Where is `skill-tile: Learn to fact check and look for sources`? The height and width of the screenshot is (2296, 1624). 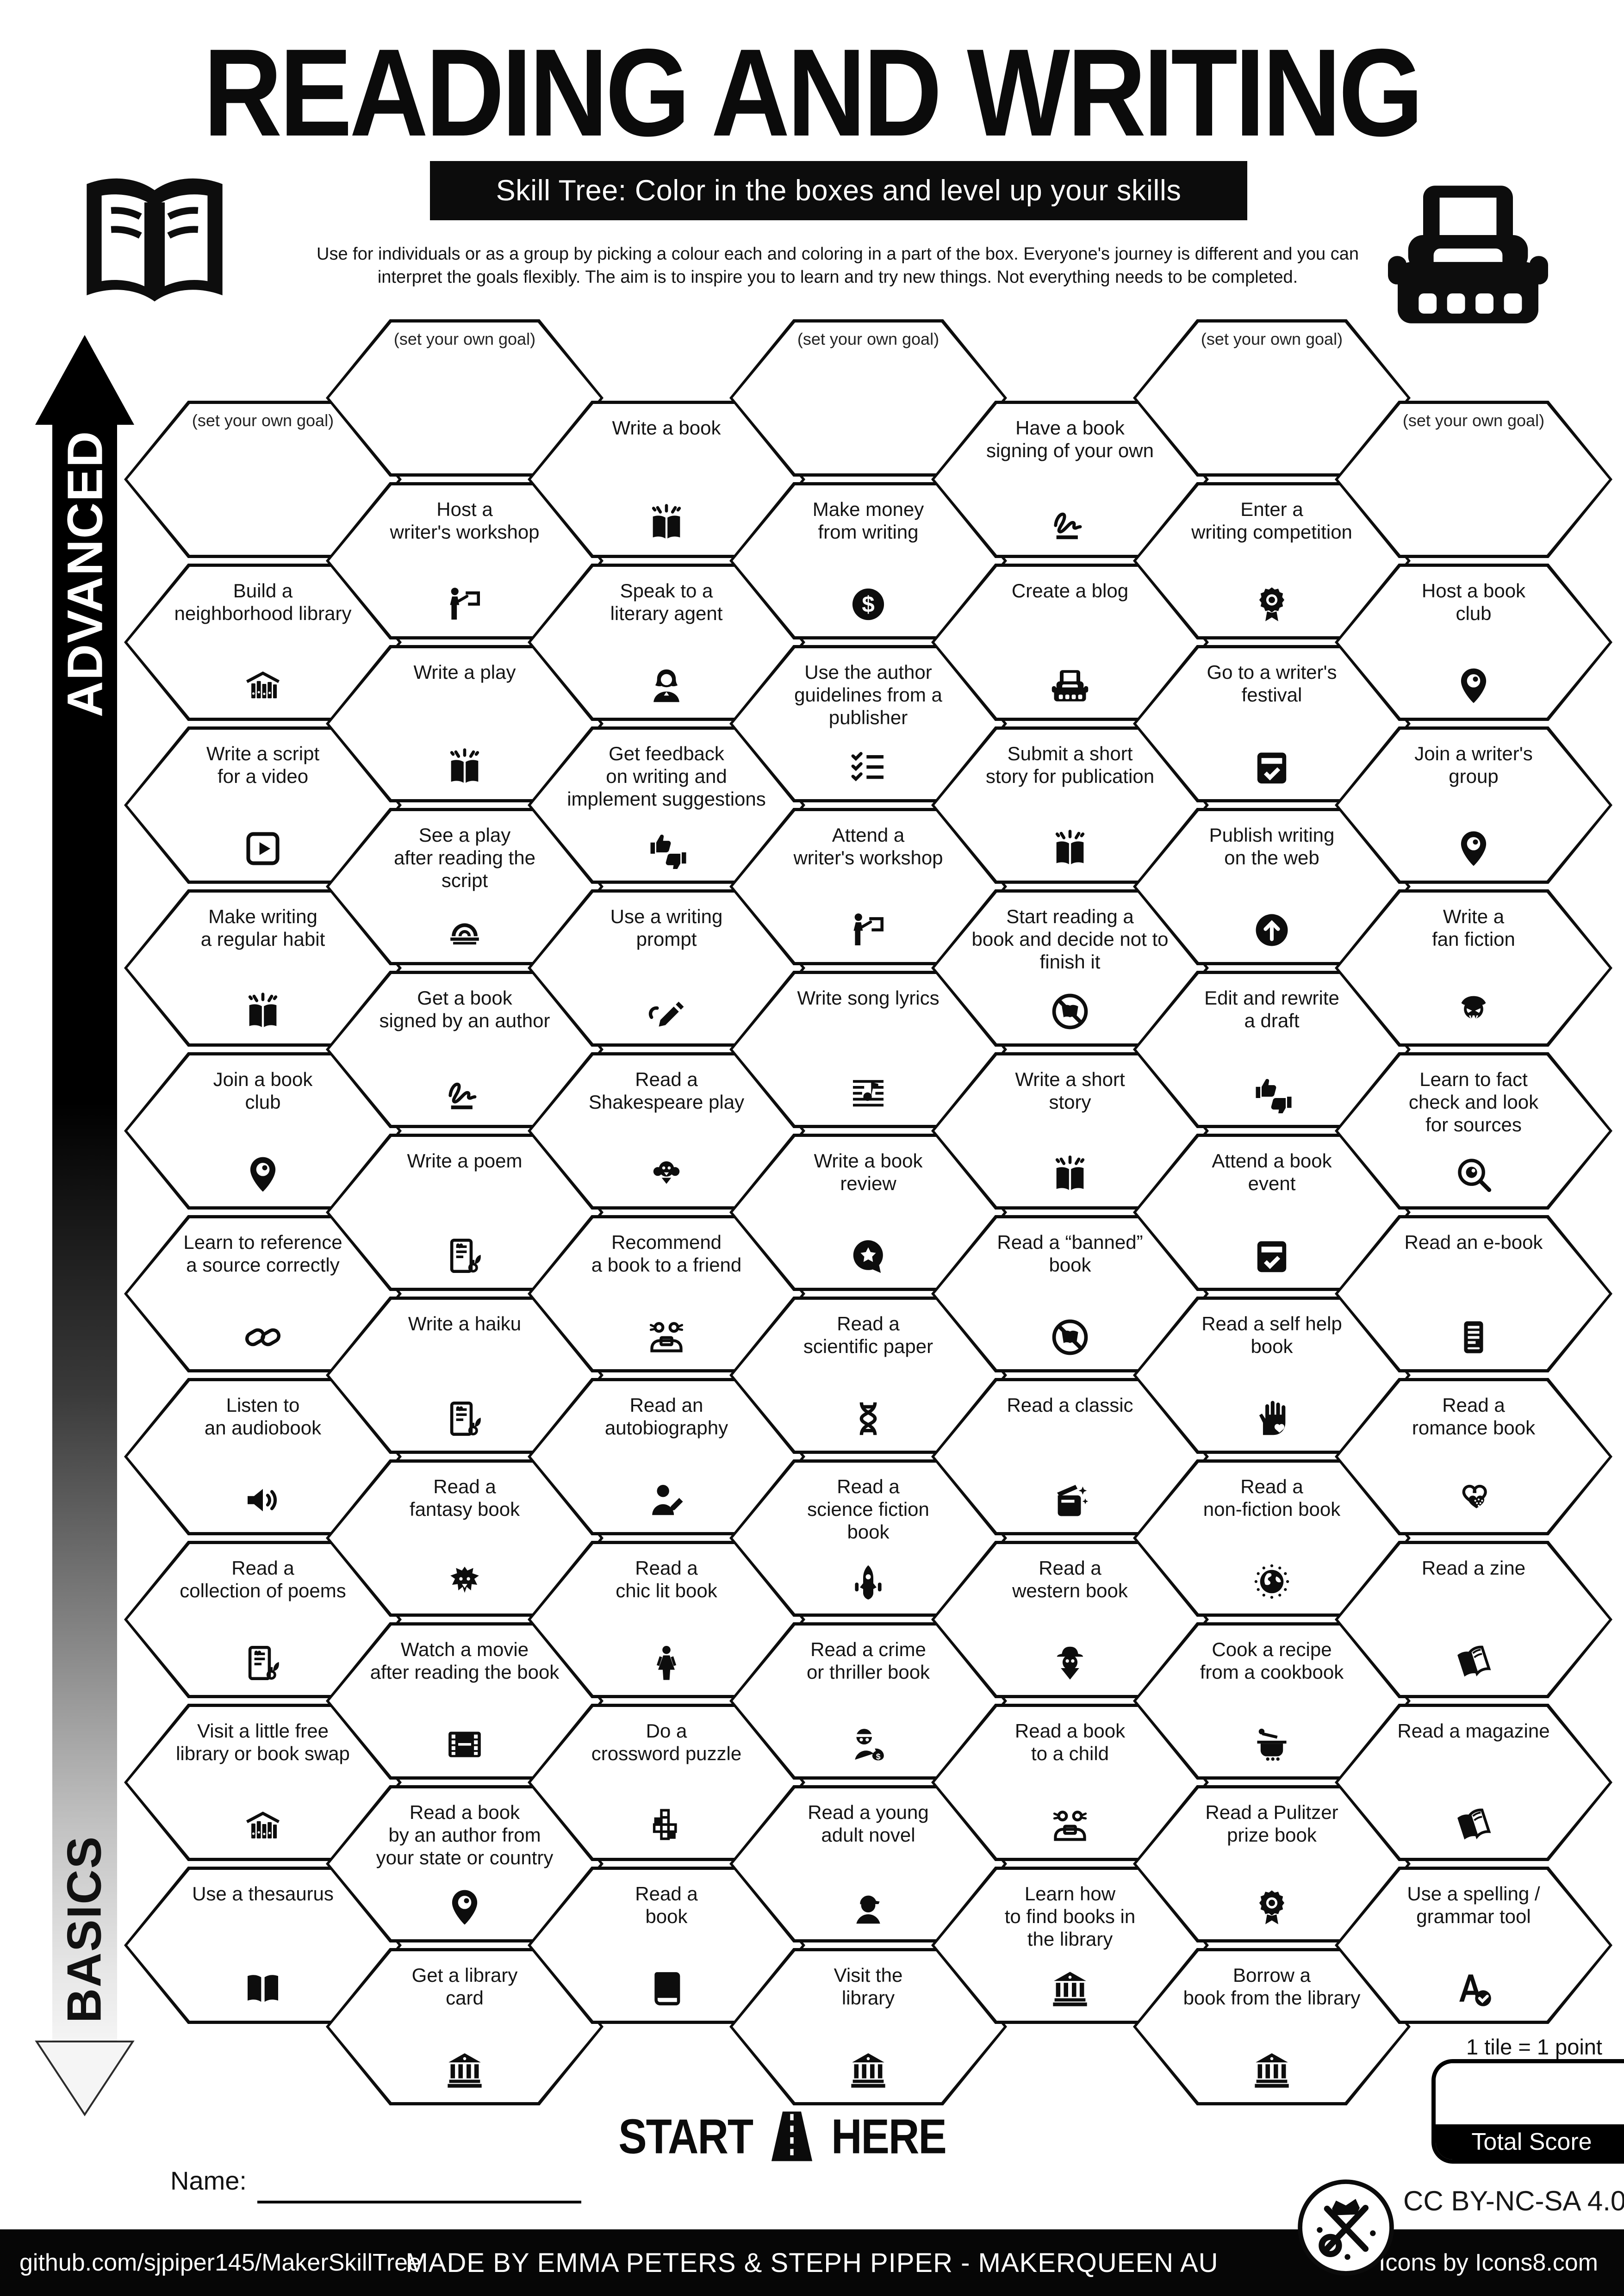 skill-tile: Learn to fact check and look for sources is located at coordinates (1473, 1131).